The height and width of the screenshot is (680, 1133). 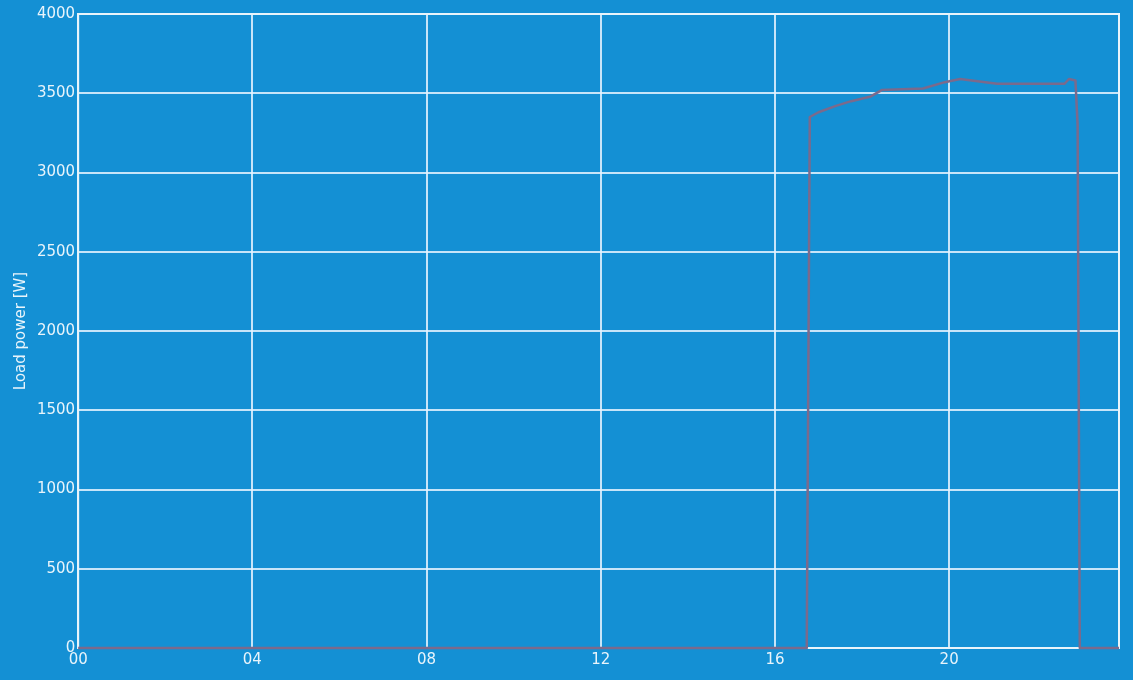 What do you see at coordinates (56, 171) in the screenshot?
I see `y-tick-label: 3000` at bounding box center [56, 171].